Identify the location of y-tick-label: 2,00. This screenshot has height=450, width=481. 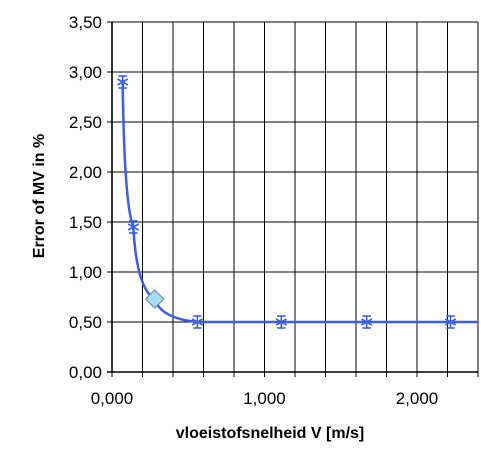
(85, 172).